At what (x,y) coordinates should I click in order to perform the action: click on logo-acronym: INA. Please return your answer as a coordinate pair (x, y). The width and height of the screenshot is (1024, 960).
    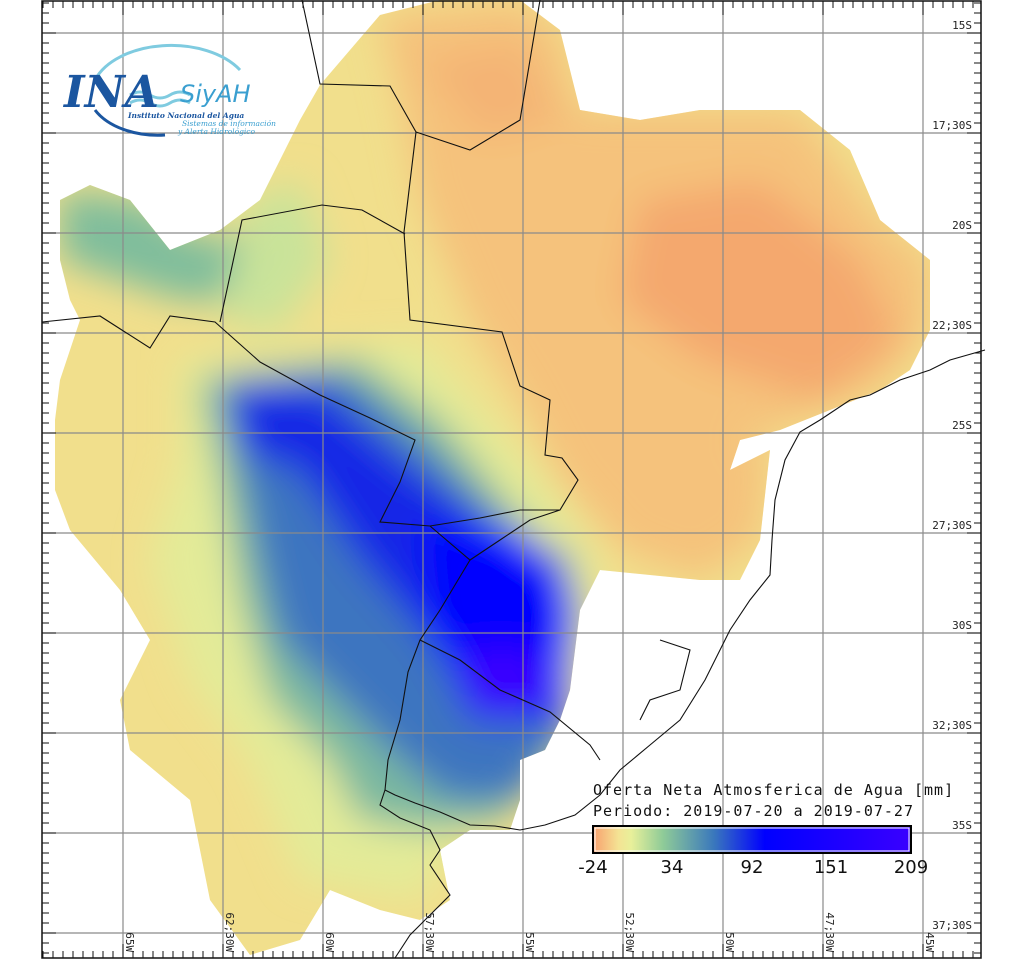
    Looking at the image, I should click on (110, 92).